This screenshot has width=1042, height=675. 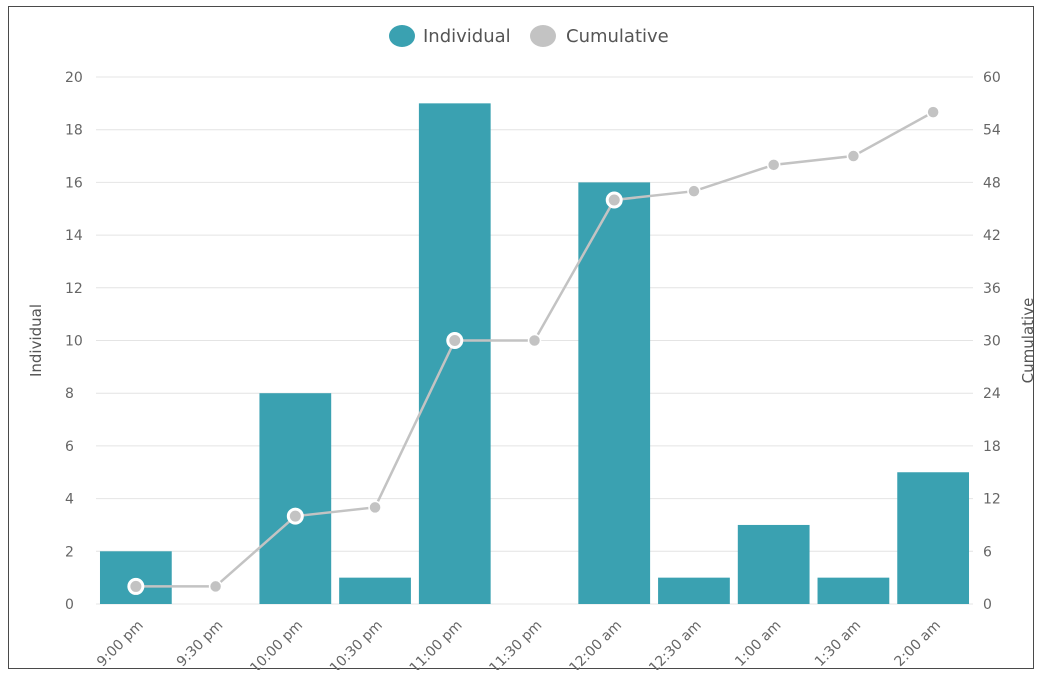 What do you see at coordinates (36, 340) in the screenshot?
I see `y-left-axis-title: Individual` at bounding box center [36, 340].